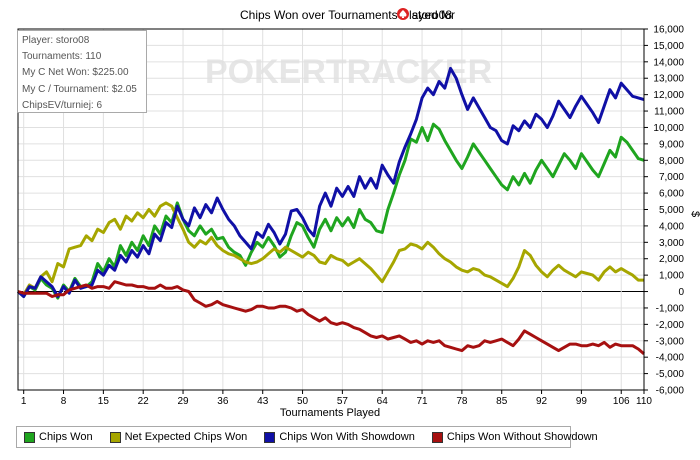 The height and width of the screenshot is (460, 700). I want to click on x-tick-label: 1, so click(24, 401).